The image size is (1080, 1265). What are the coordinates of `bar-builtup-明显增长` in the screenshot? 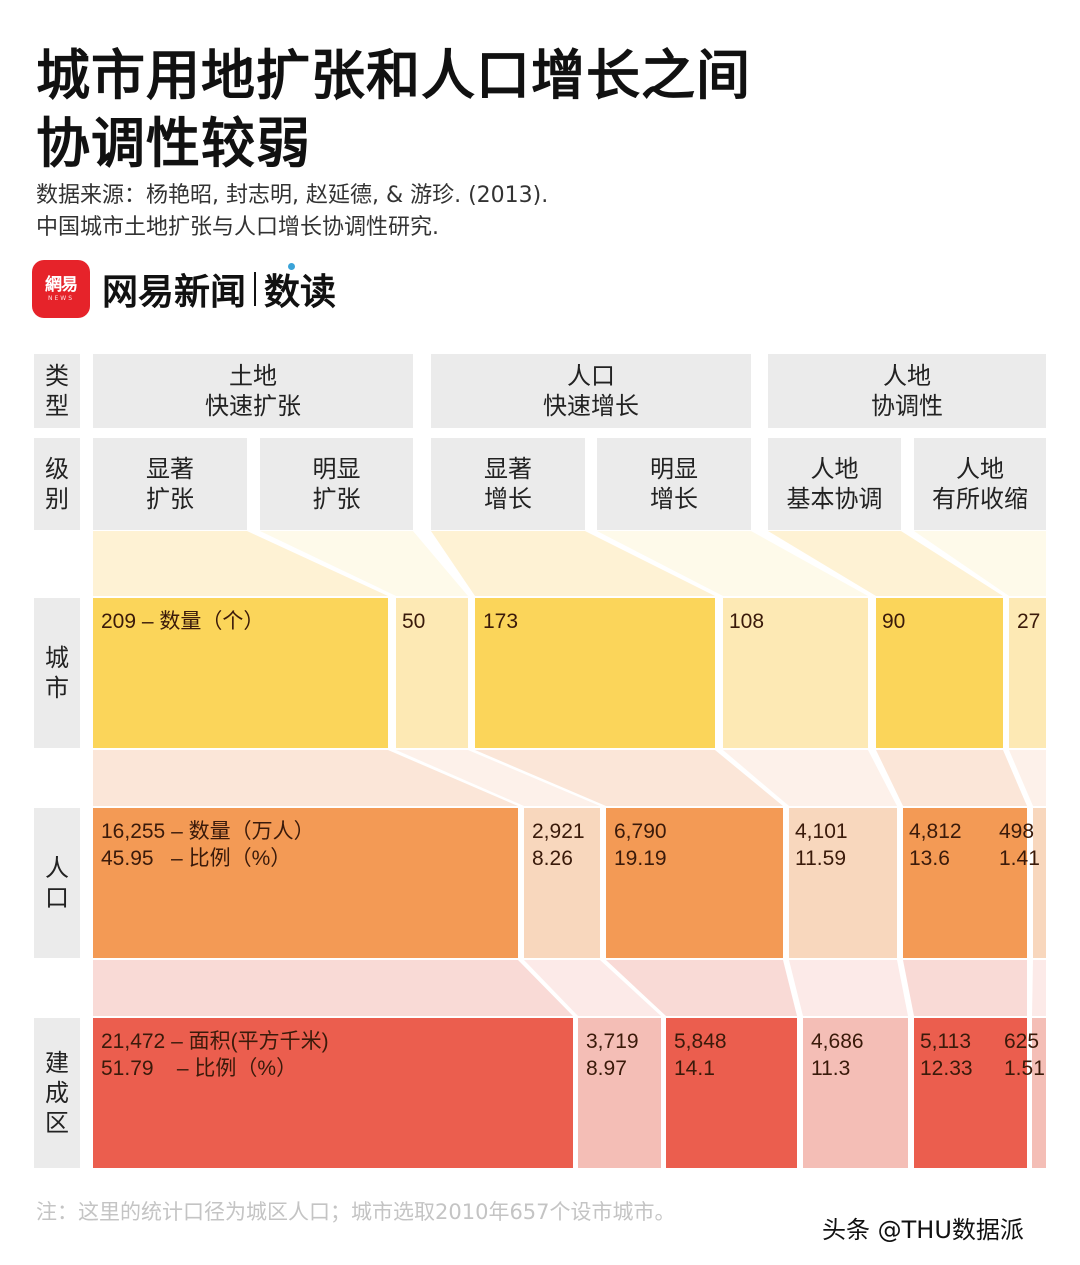 It's located at (855, 1093).